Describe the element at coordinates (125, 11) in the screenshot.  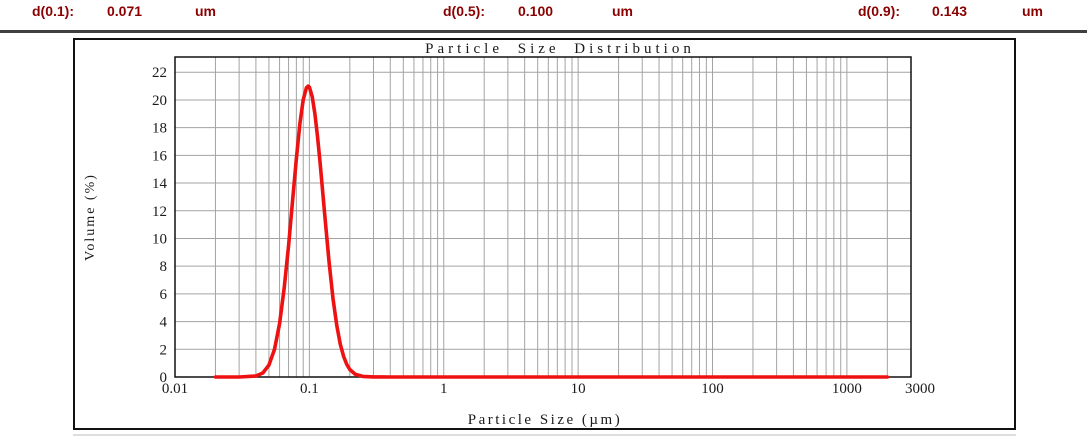
I see `d10-value: 0.071` at that location.